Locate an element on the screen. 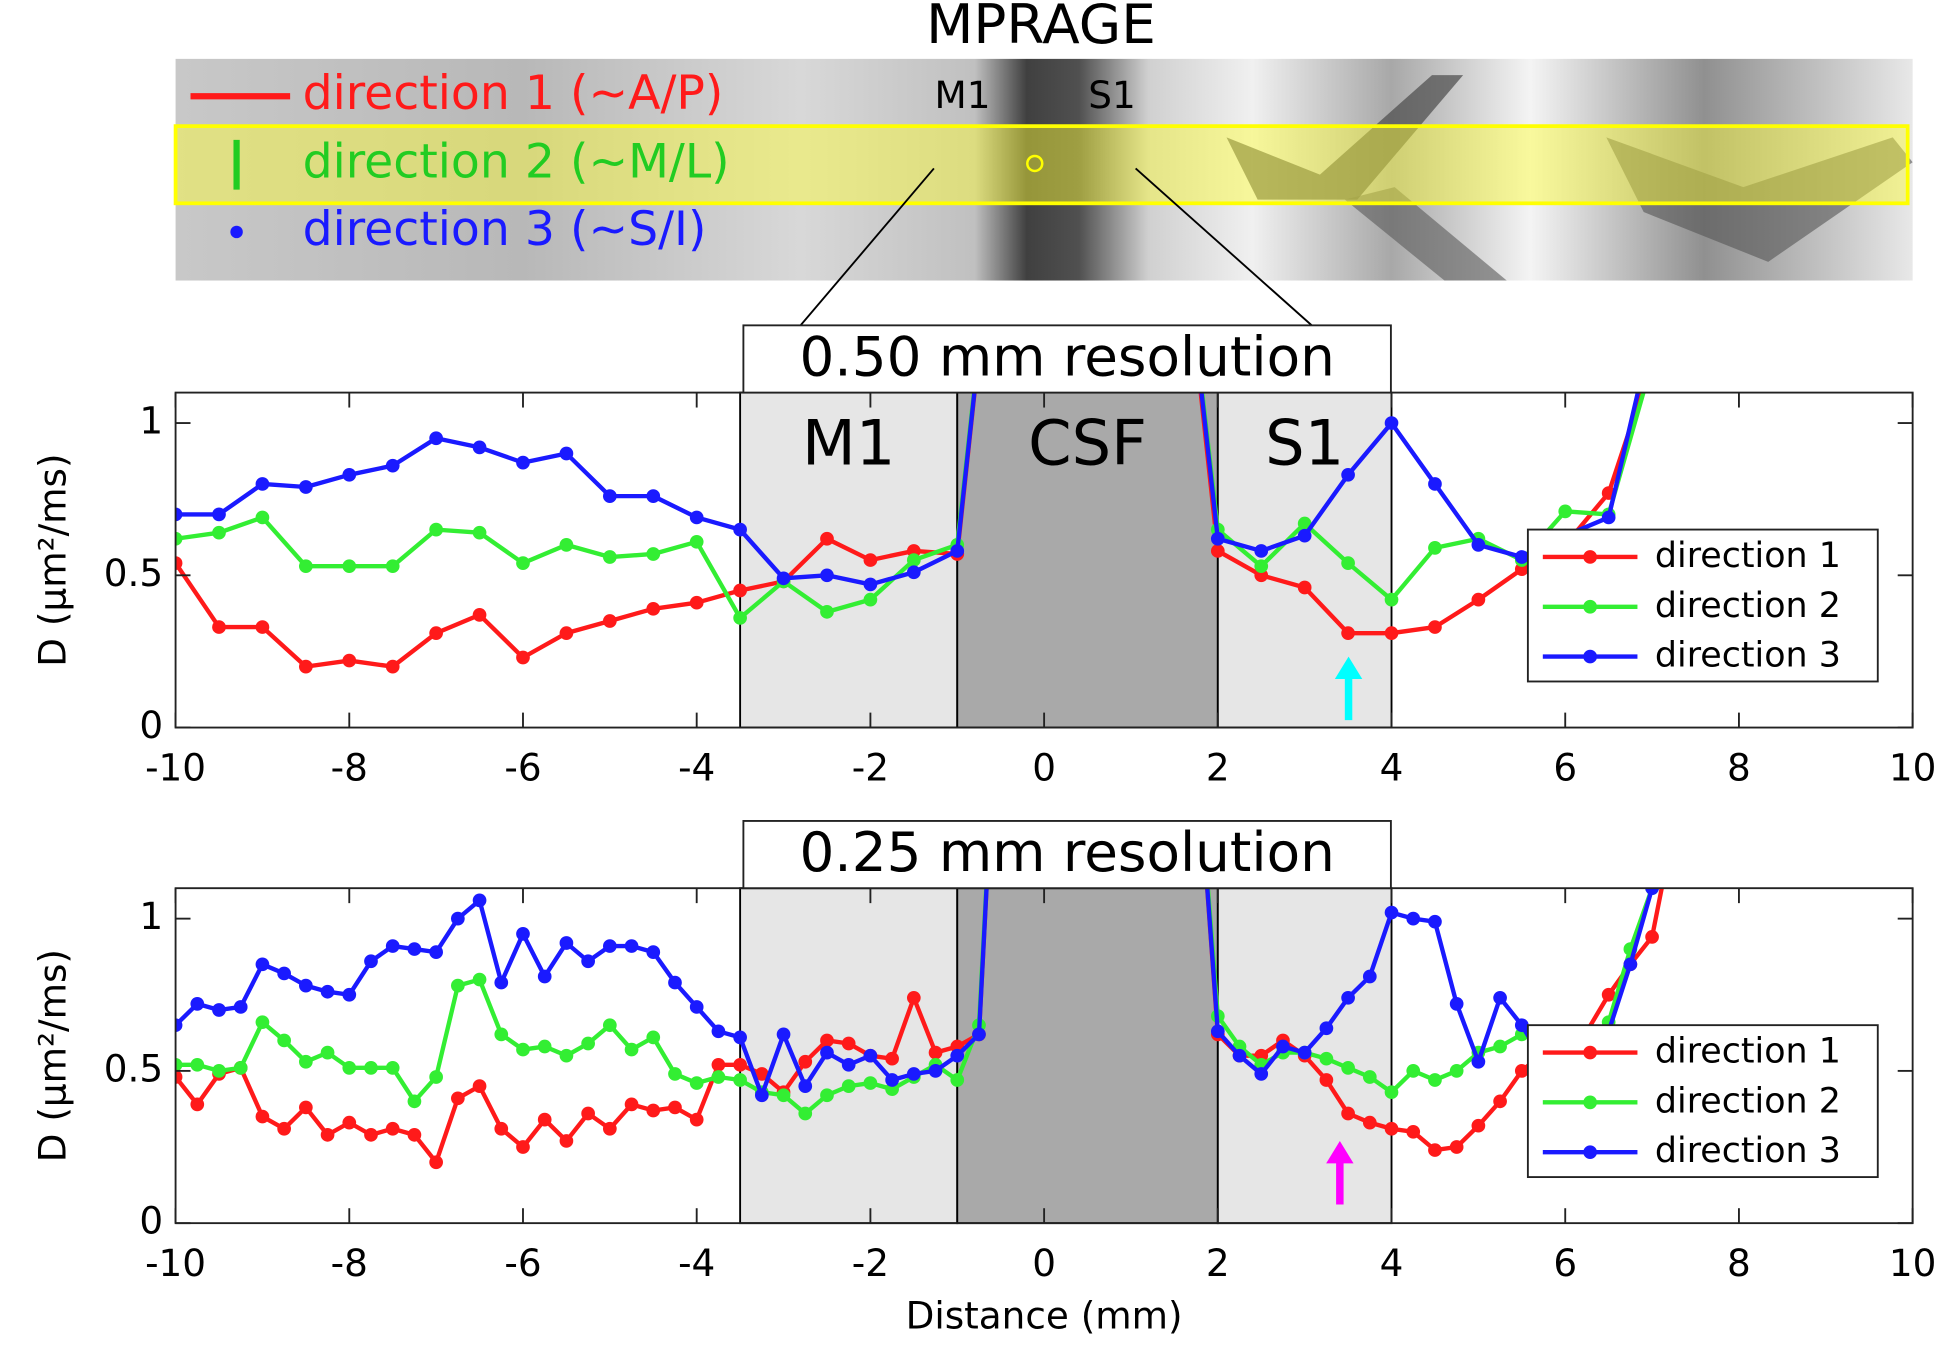 This screenshot has height=1353, width=1950. chart-title: 0.50 mm resolution is located at coordinates (1066, 356).